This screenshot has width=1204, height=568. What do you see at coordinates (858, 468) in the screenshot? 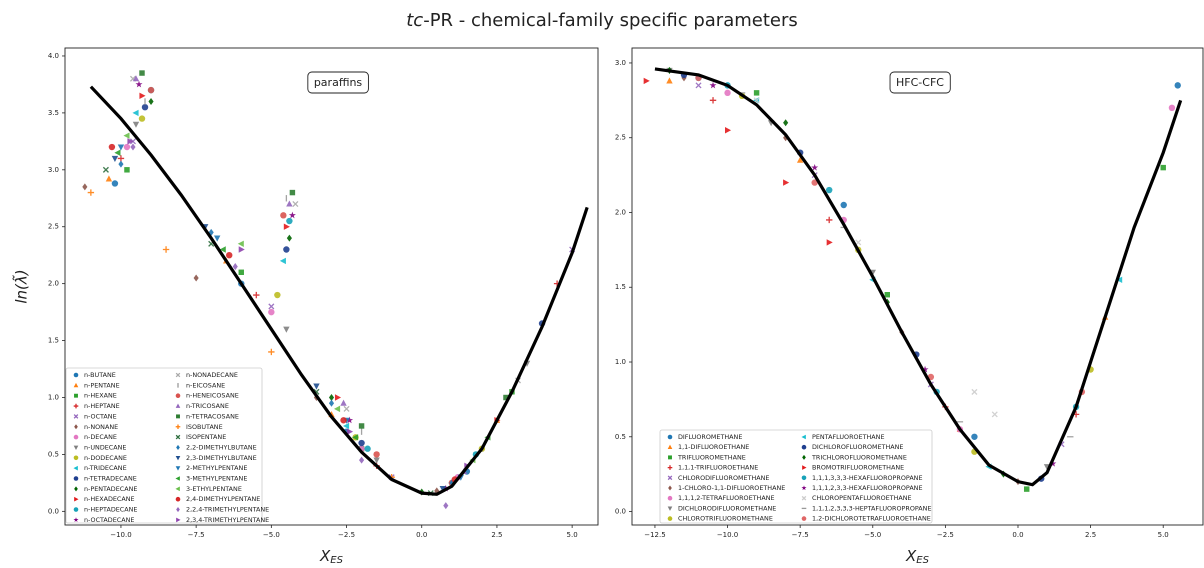
I see `legend-label: BROMOTRIFLUOROMETHANE` at bounding box center [858, 468].